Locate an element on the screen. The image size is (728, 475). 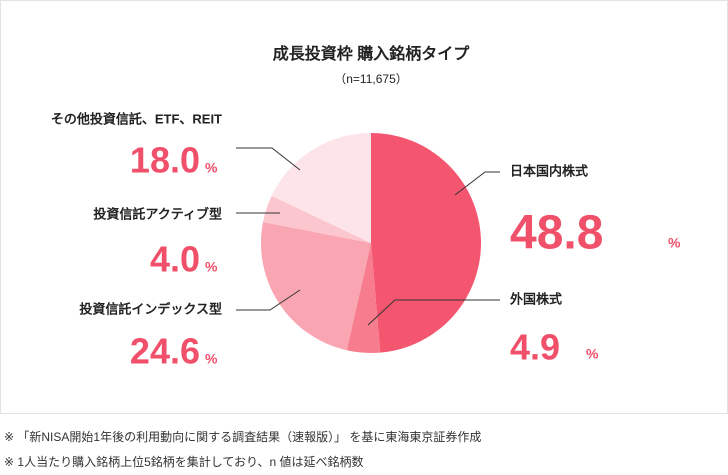
category-label: 外国株式 is located at coordinates (535, 298).